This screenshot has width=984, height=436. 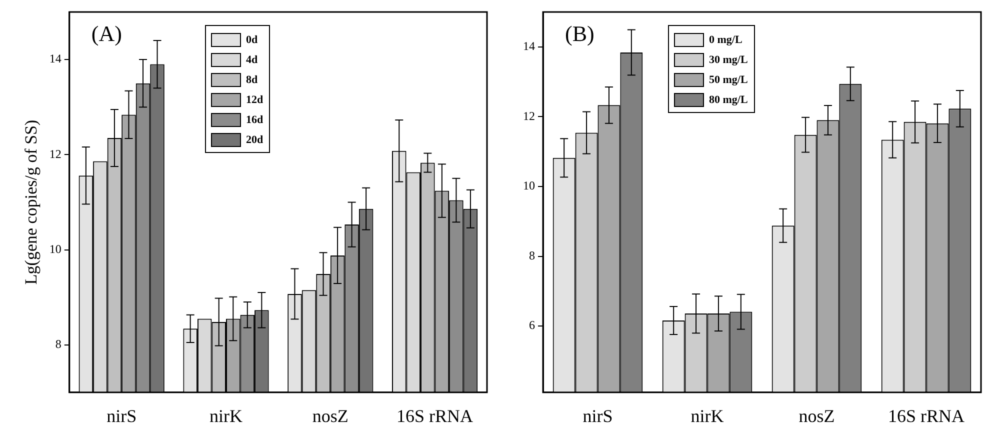 What do you see at coordinates (31, 202) in the screenshot?
I see `y-axis-title: Lg(gene copies/g of SS)` at bounding box center [31, 202].